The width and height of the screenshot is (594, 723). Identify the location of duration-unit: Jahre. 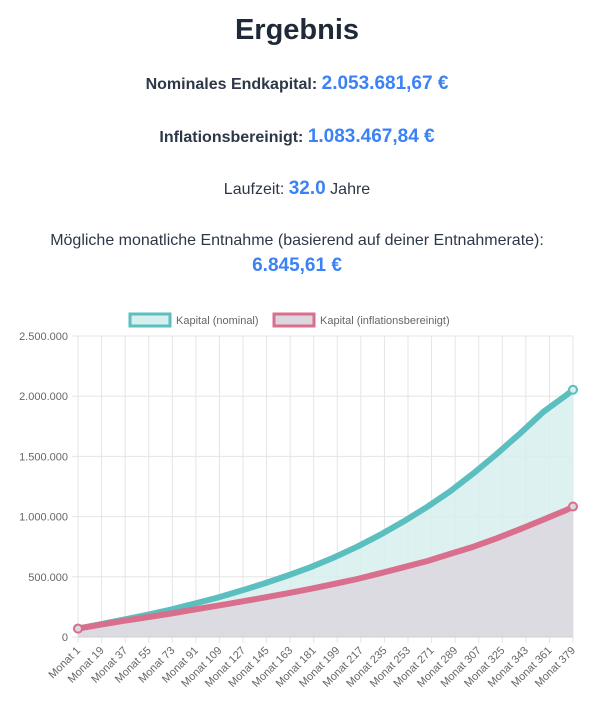
(350, 189).